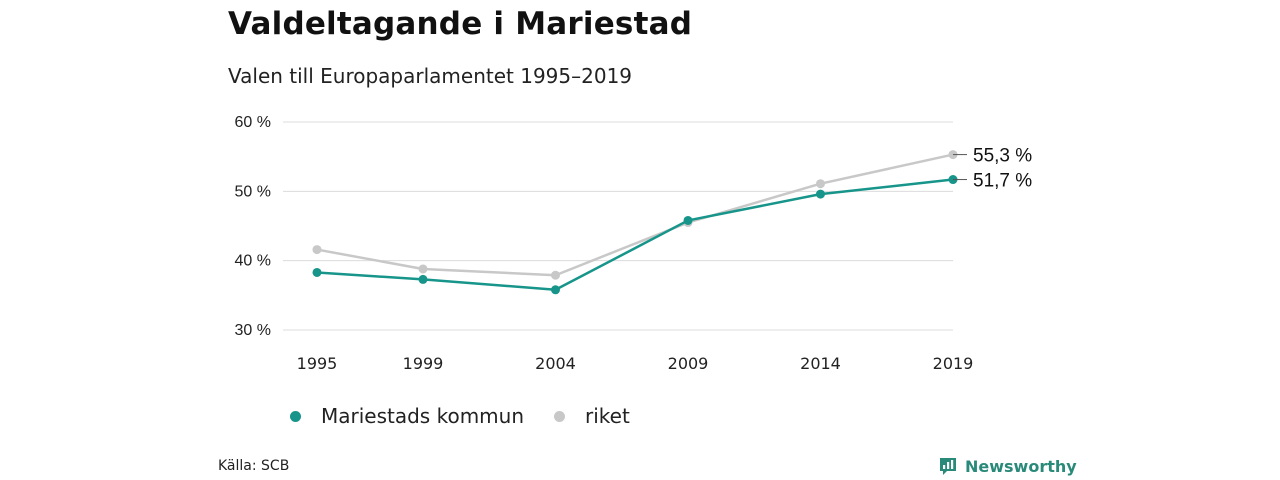  What do you see at coordinates (295, 416) in the screenshot?
I see `legend-marker-mariestad` at bounding box center [295, 416].